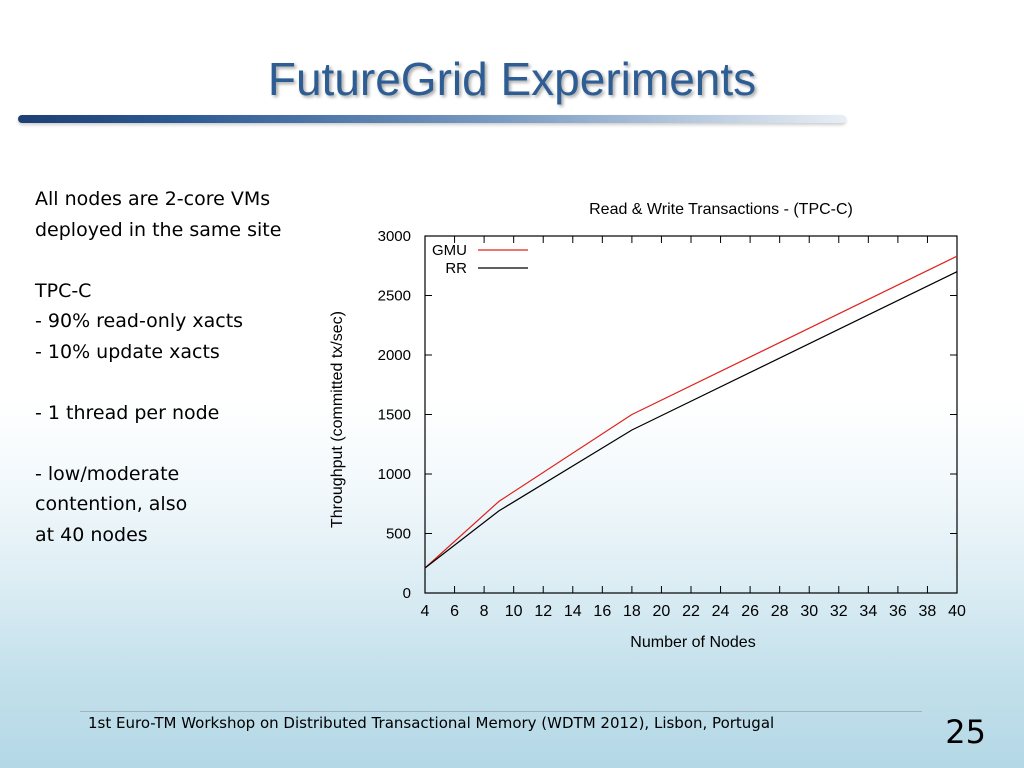 The image size is (1024, 768). Describe the element at coordinates (957, 611) in the screenshot. I see `x-tick-label: 40` at that location.